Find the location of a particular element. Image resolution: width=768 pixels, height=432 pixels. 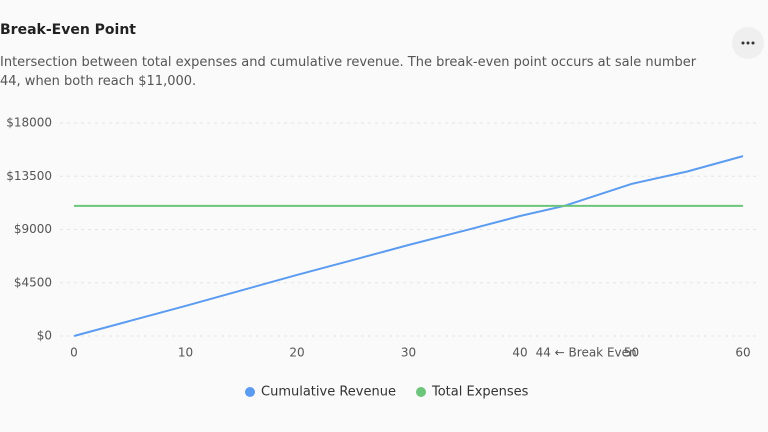

x-tick-label: 60 is located at coordinates (742, 353).